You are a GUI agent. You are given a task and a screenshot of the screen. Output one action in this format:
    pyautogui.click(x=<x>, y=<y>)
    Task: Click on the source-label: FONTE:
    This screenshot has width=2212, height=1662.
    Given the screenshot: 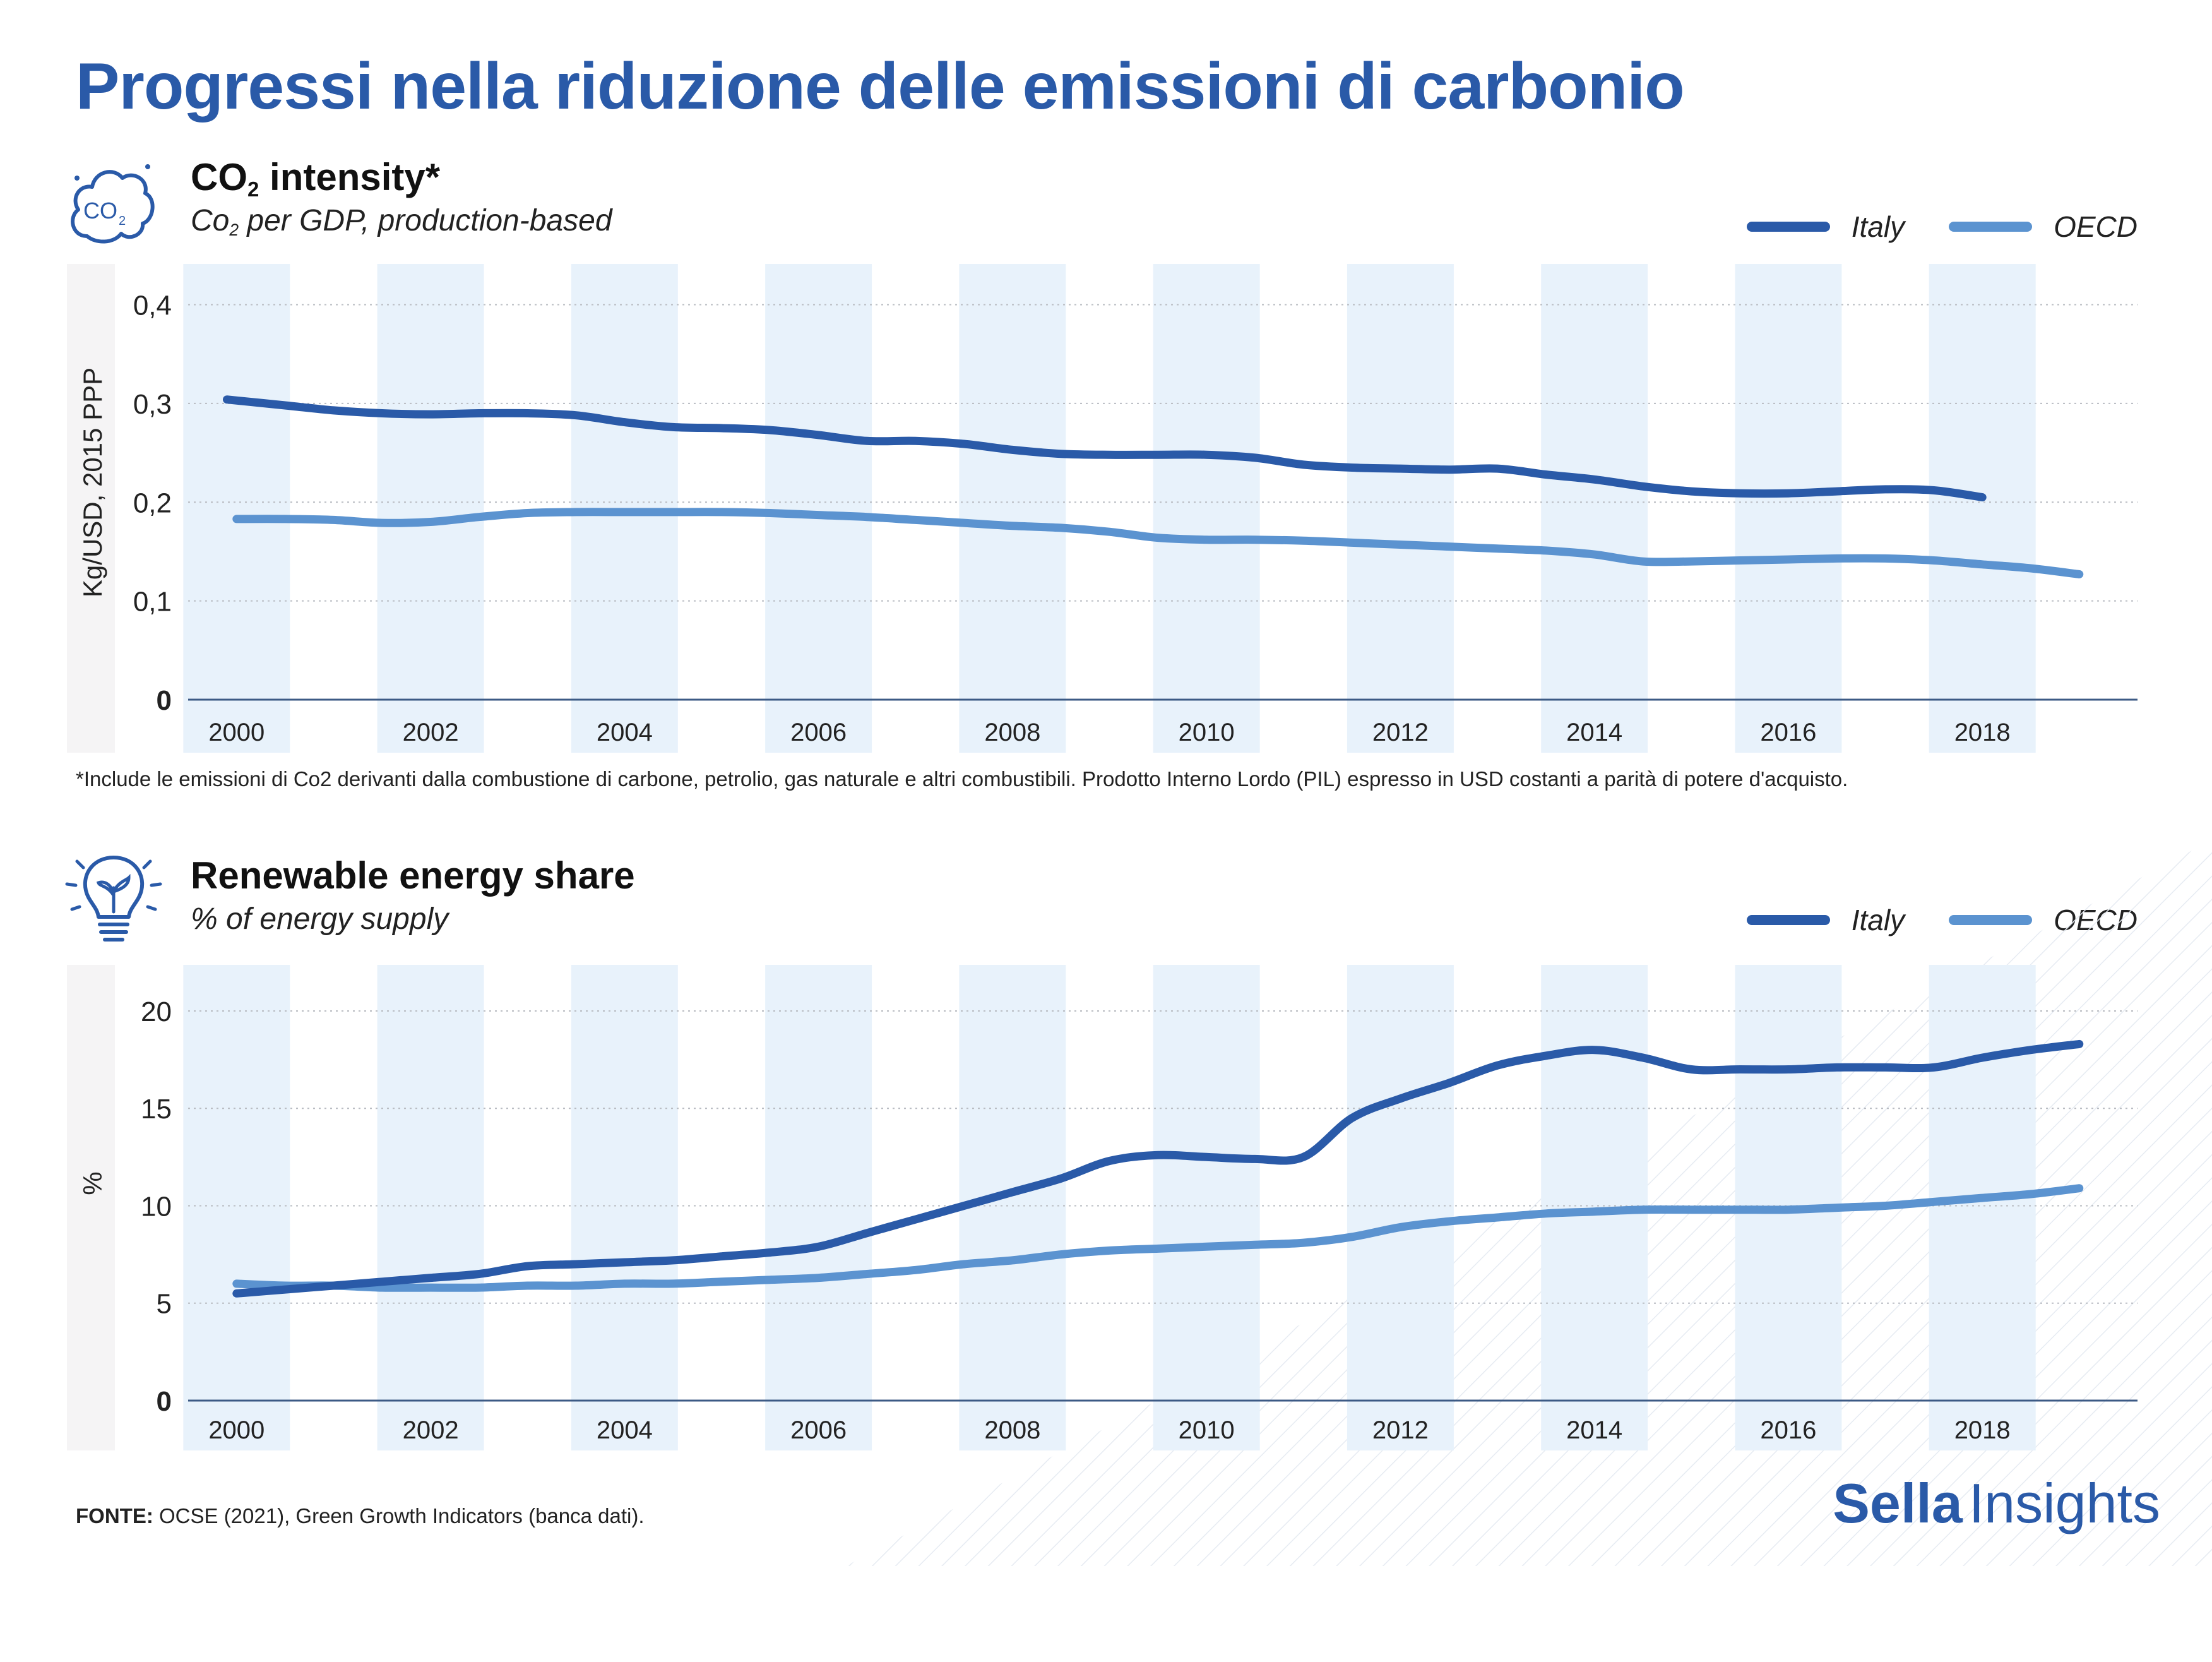 What is the action you would take?
    pyautogui.click(x=114, y=1515)
    